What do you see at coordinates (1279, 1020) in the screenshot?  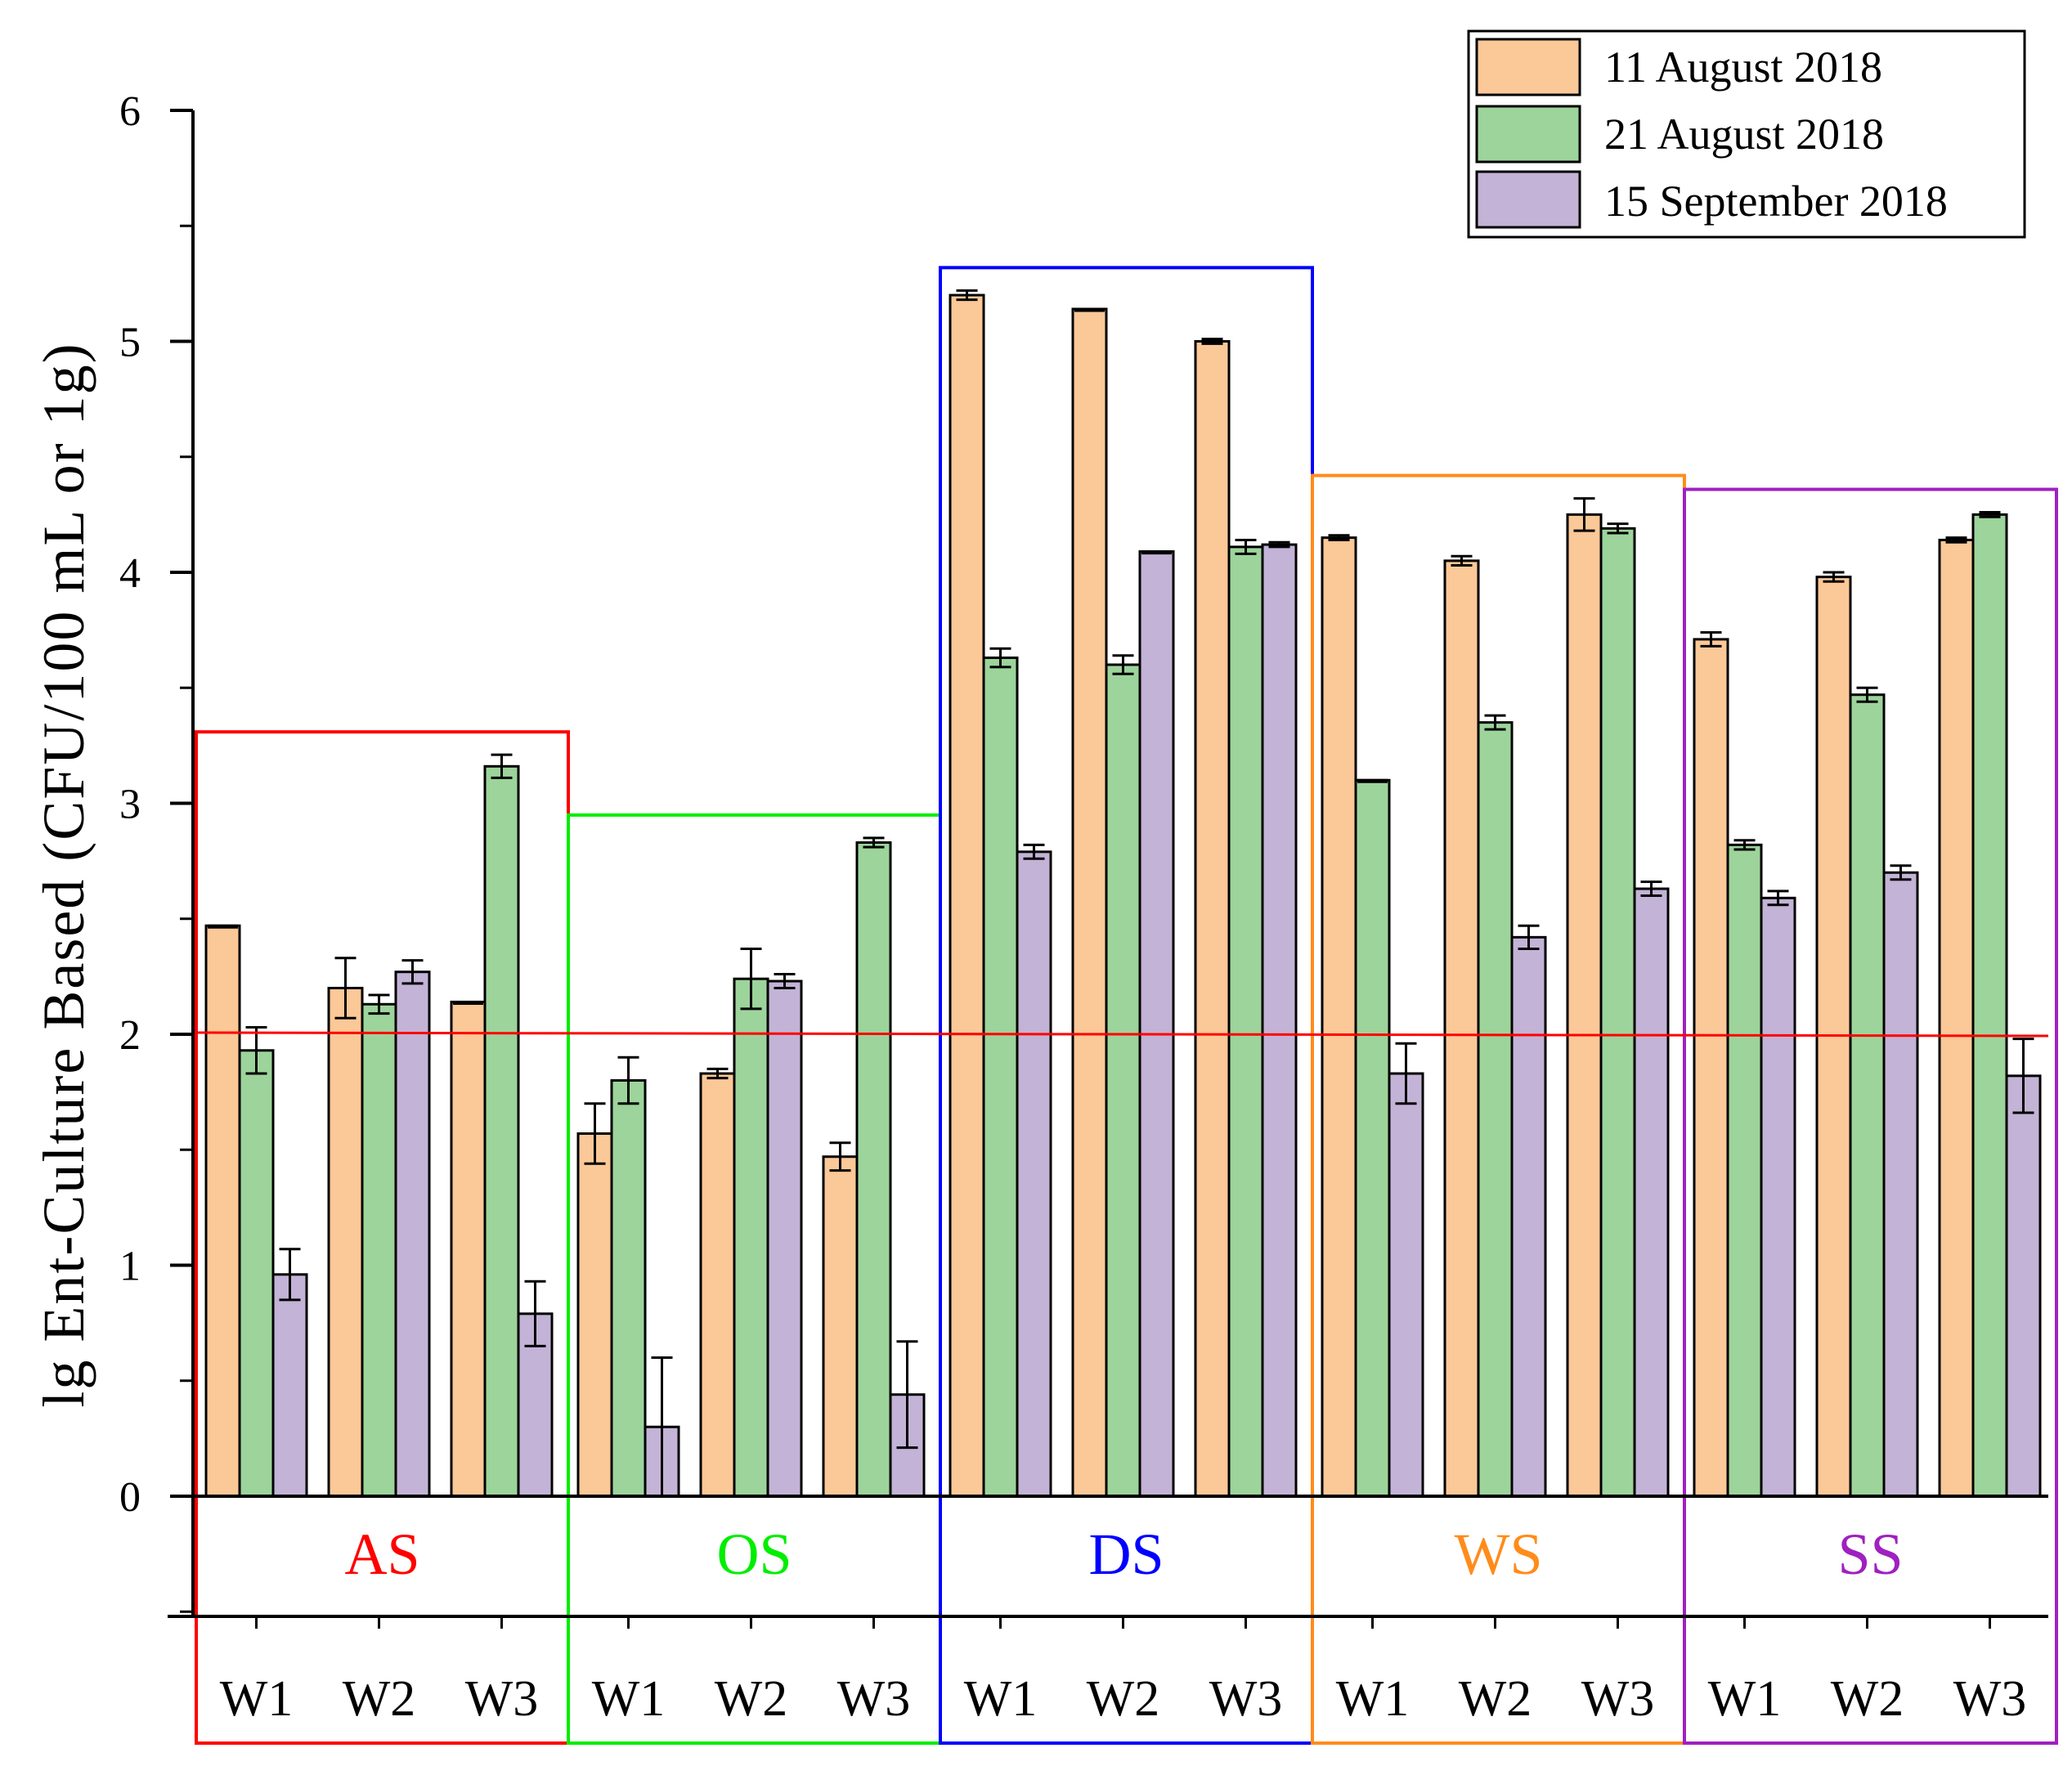 I see `bar-DS-W3-s3` at bounding box center [1279, 1020].